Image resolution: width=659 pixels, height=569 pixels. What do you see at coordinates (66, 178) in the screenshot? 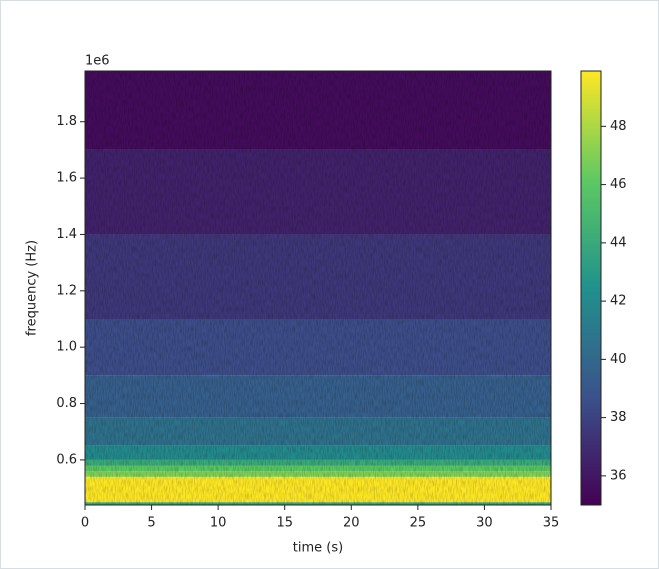
I see `y-tick-label: 1.6` at bounding box center [66, 178].